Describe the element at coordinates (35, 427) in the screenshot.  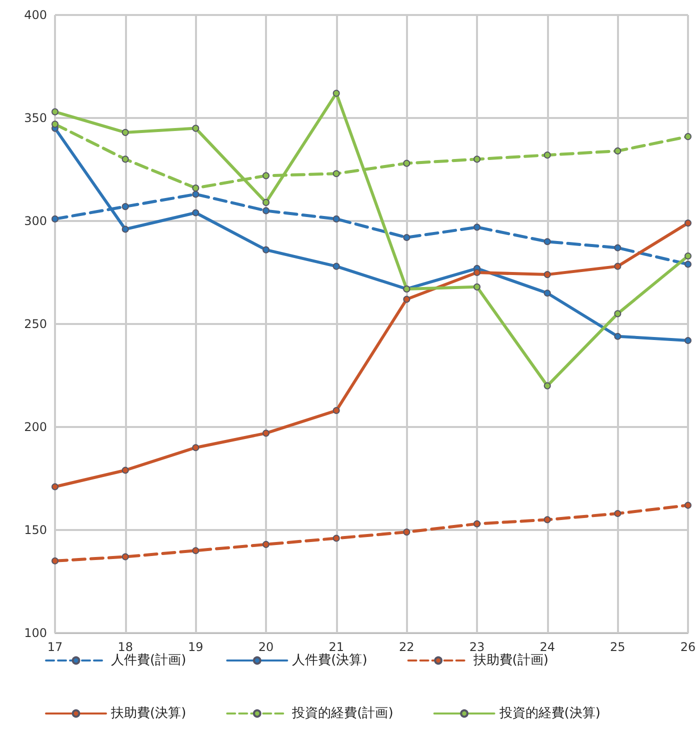
I see `y-tick-label: 200` at that location.